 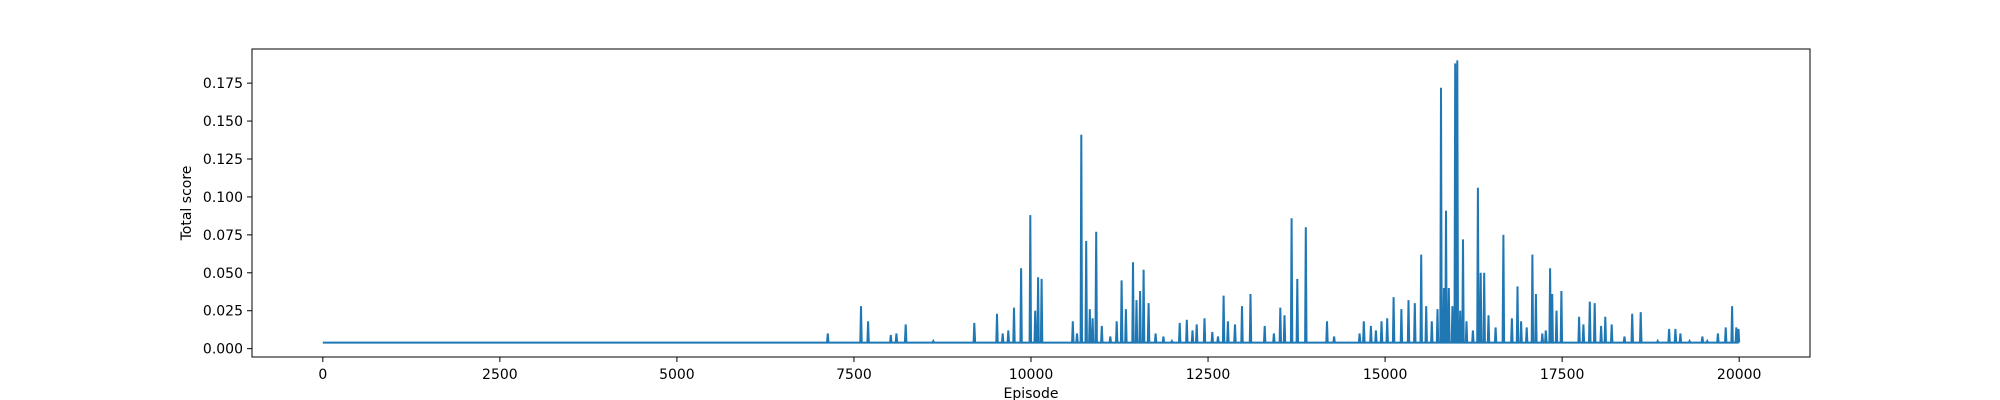 I want to click on x-axis: 0 2500 5000 7500 10000 12500 15000 17500 20000, so click(x=1039, y=370).